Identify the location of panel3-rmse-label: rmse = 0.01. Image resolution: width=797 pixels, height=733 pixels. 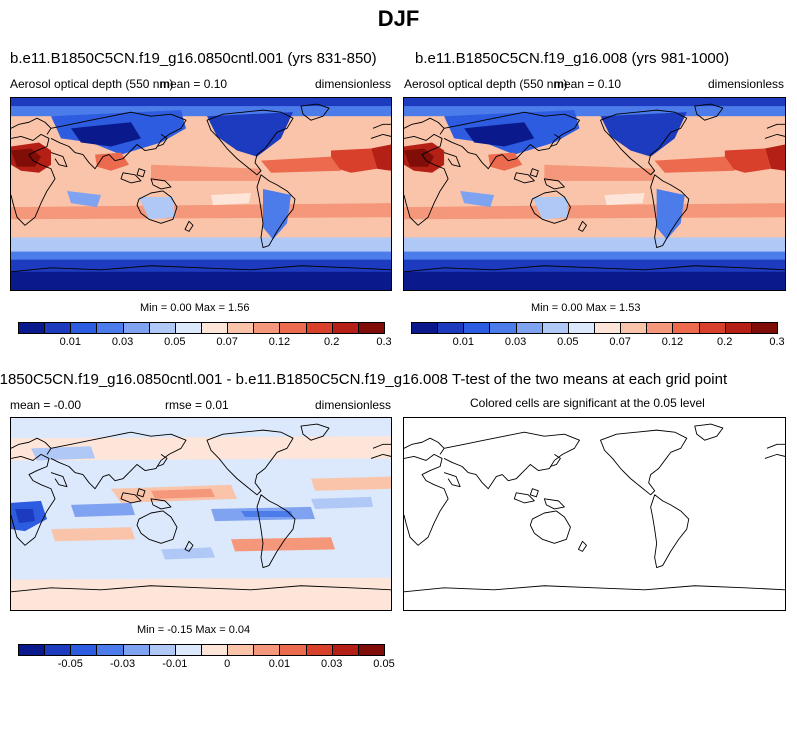
(197, 405).